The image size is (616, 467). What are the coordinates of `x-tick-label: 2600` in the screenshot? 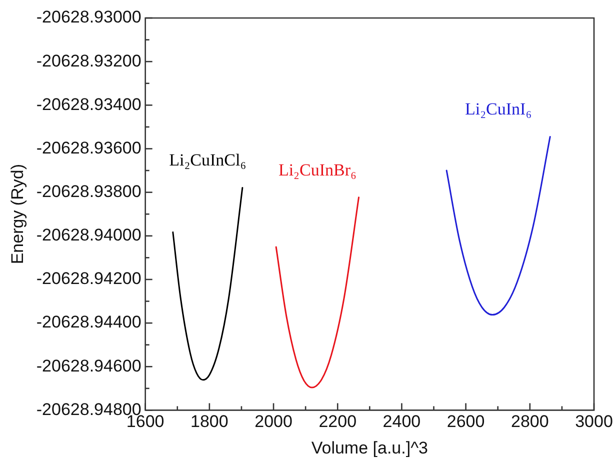 It's located at (465, 422).